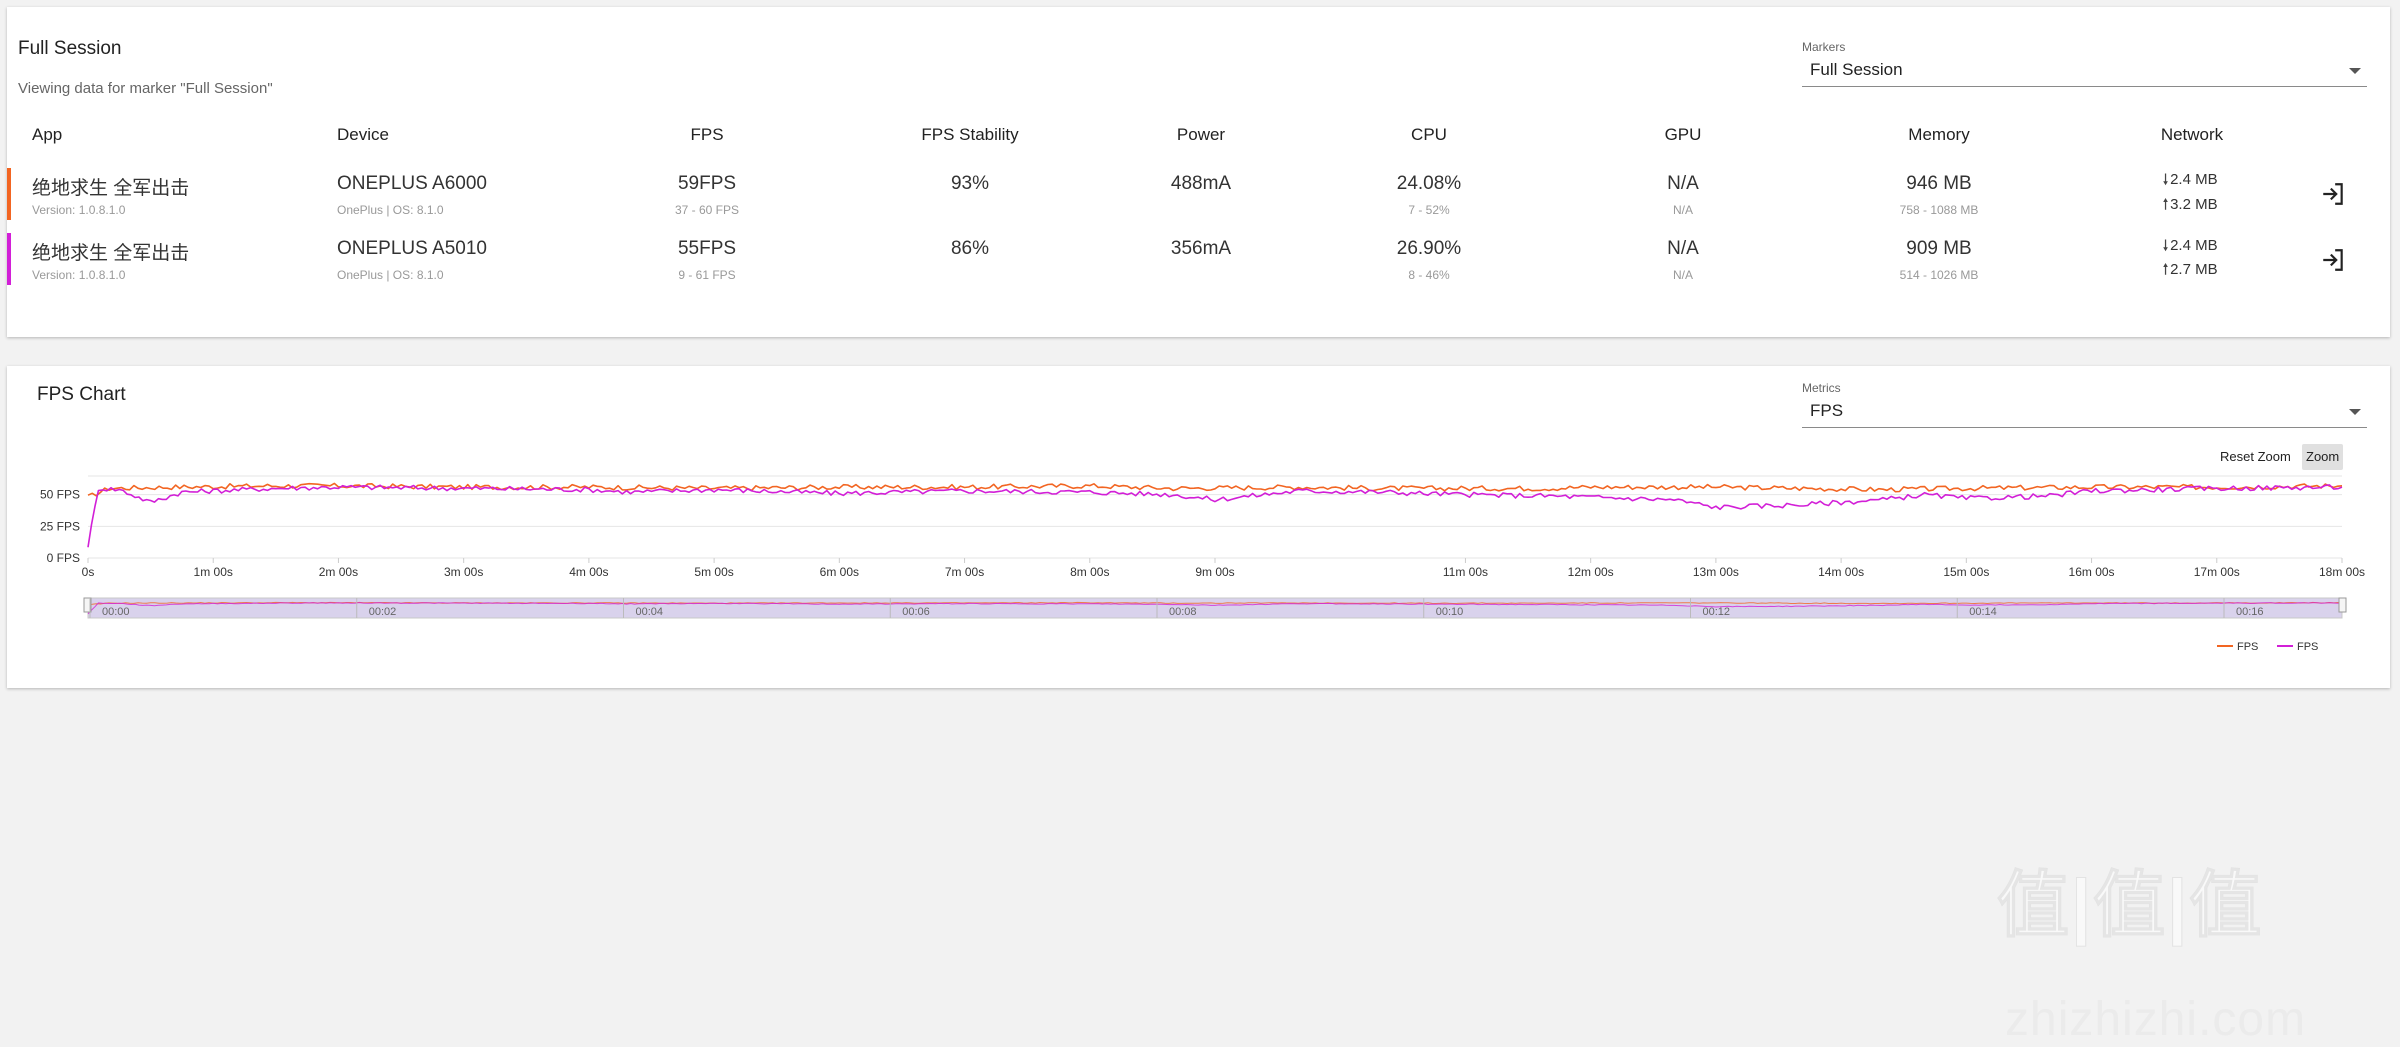 This screenshot has height=1047, width=2400. What do you see at coordinates (412, 248) in the screenshot?
I see `device-name: ONEPLUS A5010` at bounding box center [412, 248].